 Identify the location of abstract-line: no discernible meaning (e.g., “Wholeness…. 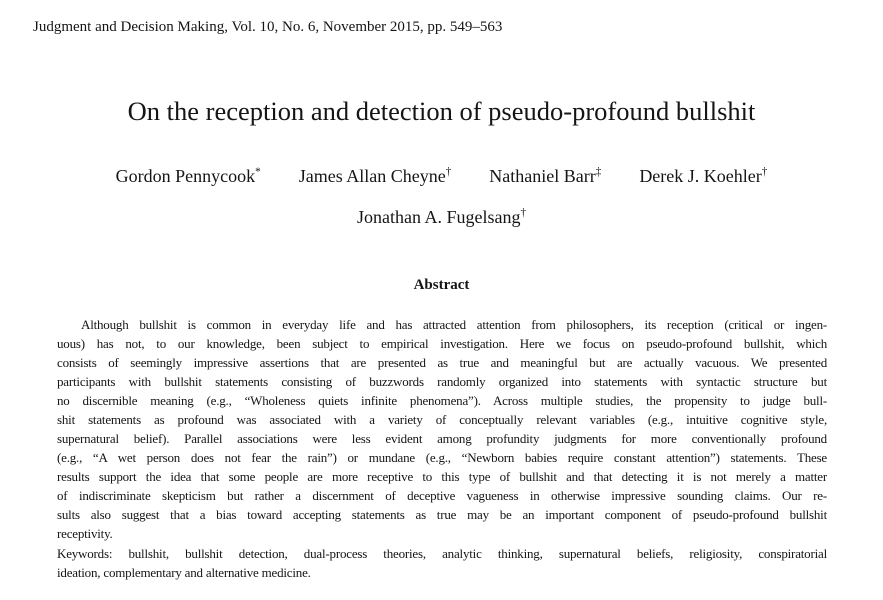
(442, 400).